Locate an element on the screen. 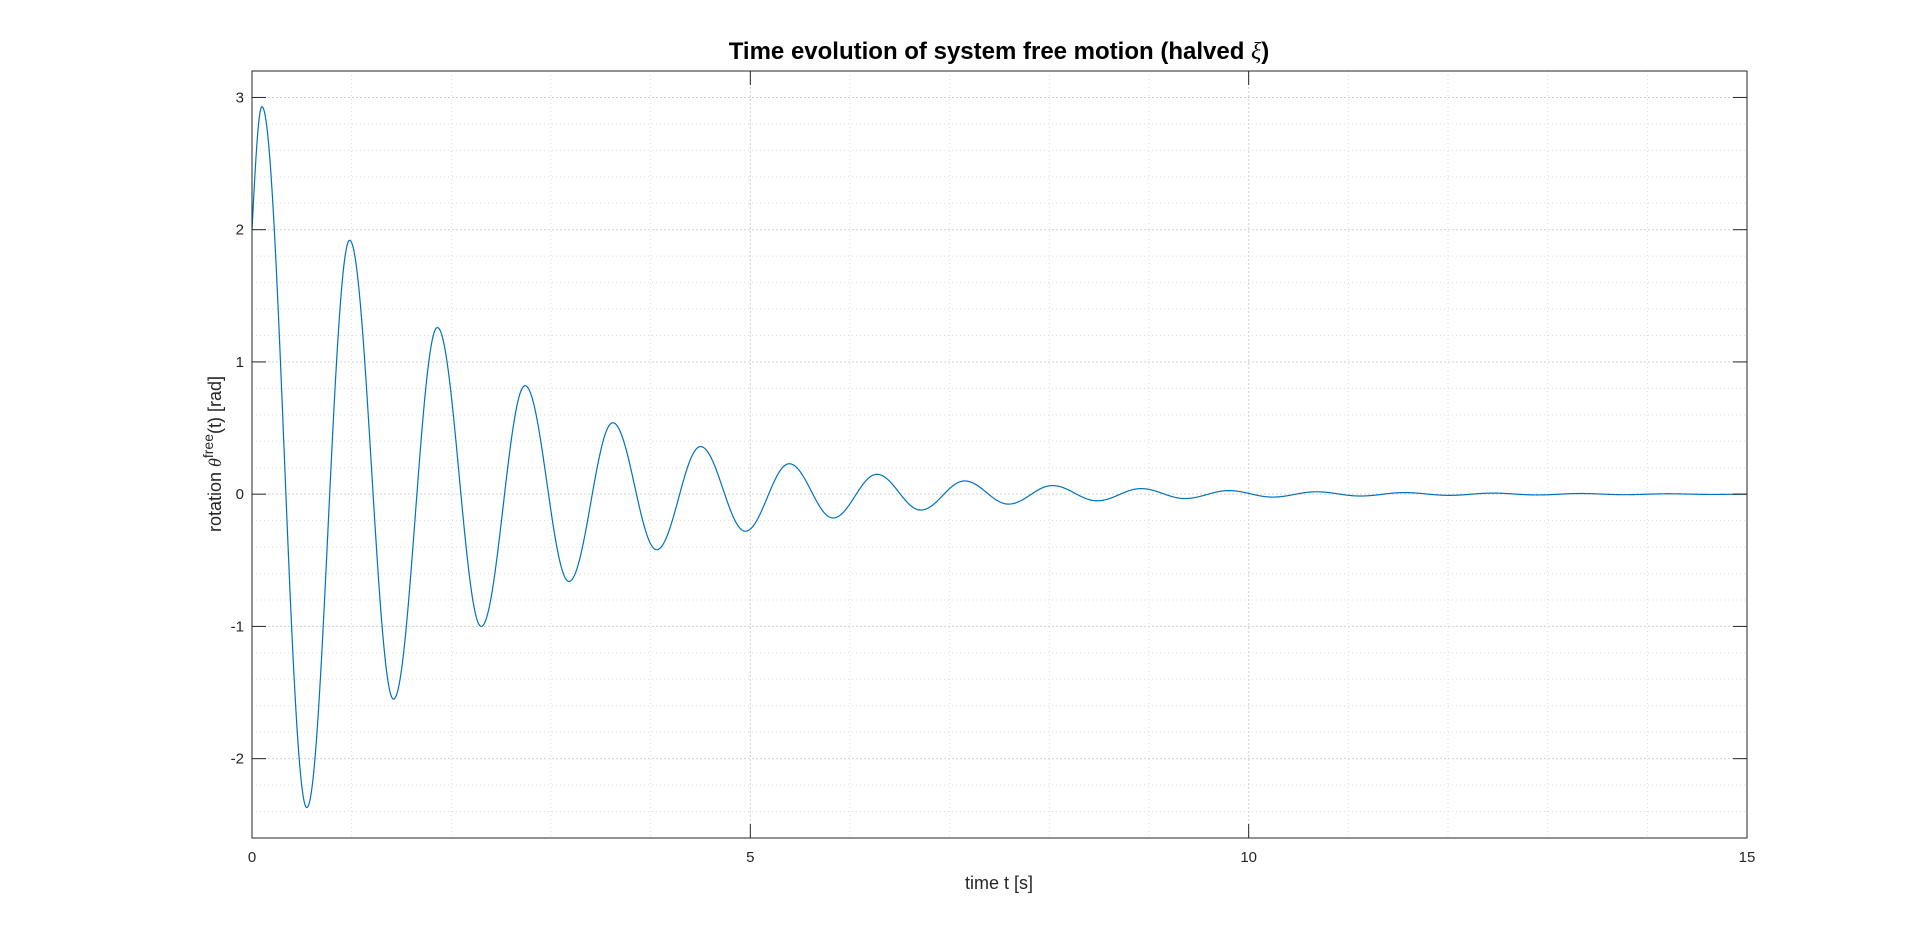 The height and width of the screenshot is (937, 1920). y-tick-label: -2 is located at coordinates (237, 759).